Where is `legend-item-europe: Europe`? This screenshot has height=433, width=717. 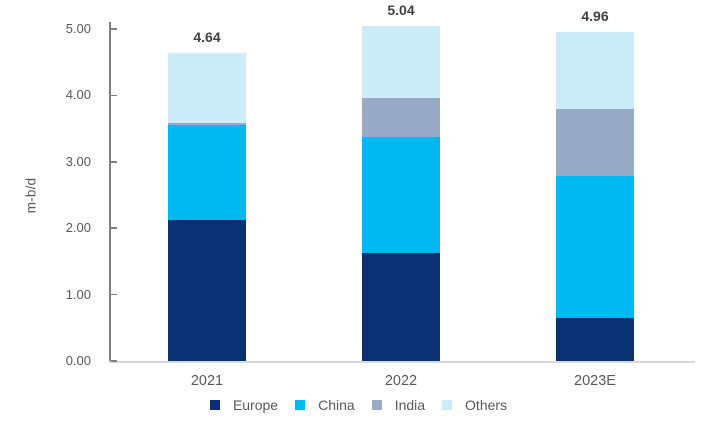
legend-item-europe: Europe is located at coordinates (244, 405).